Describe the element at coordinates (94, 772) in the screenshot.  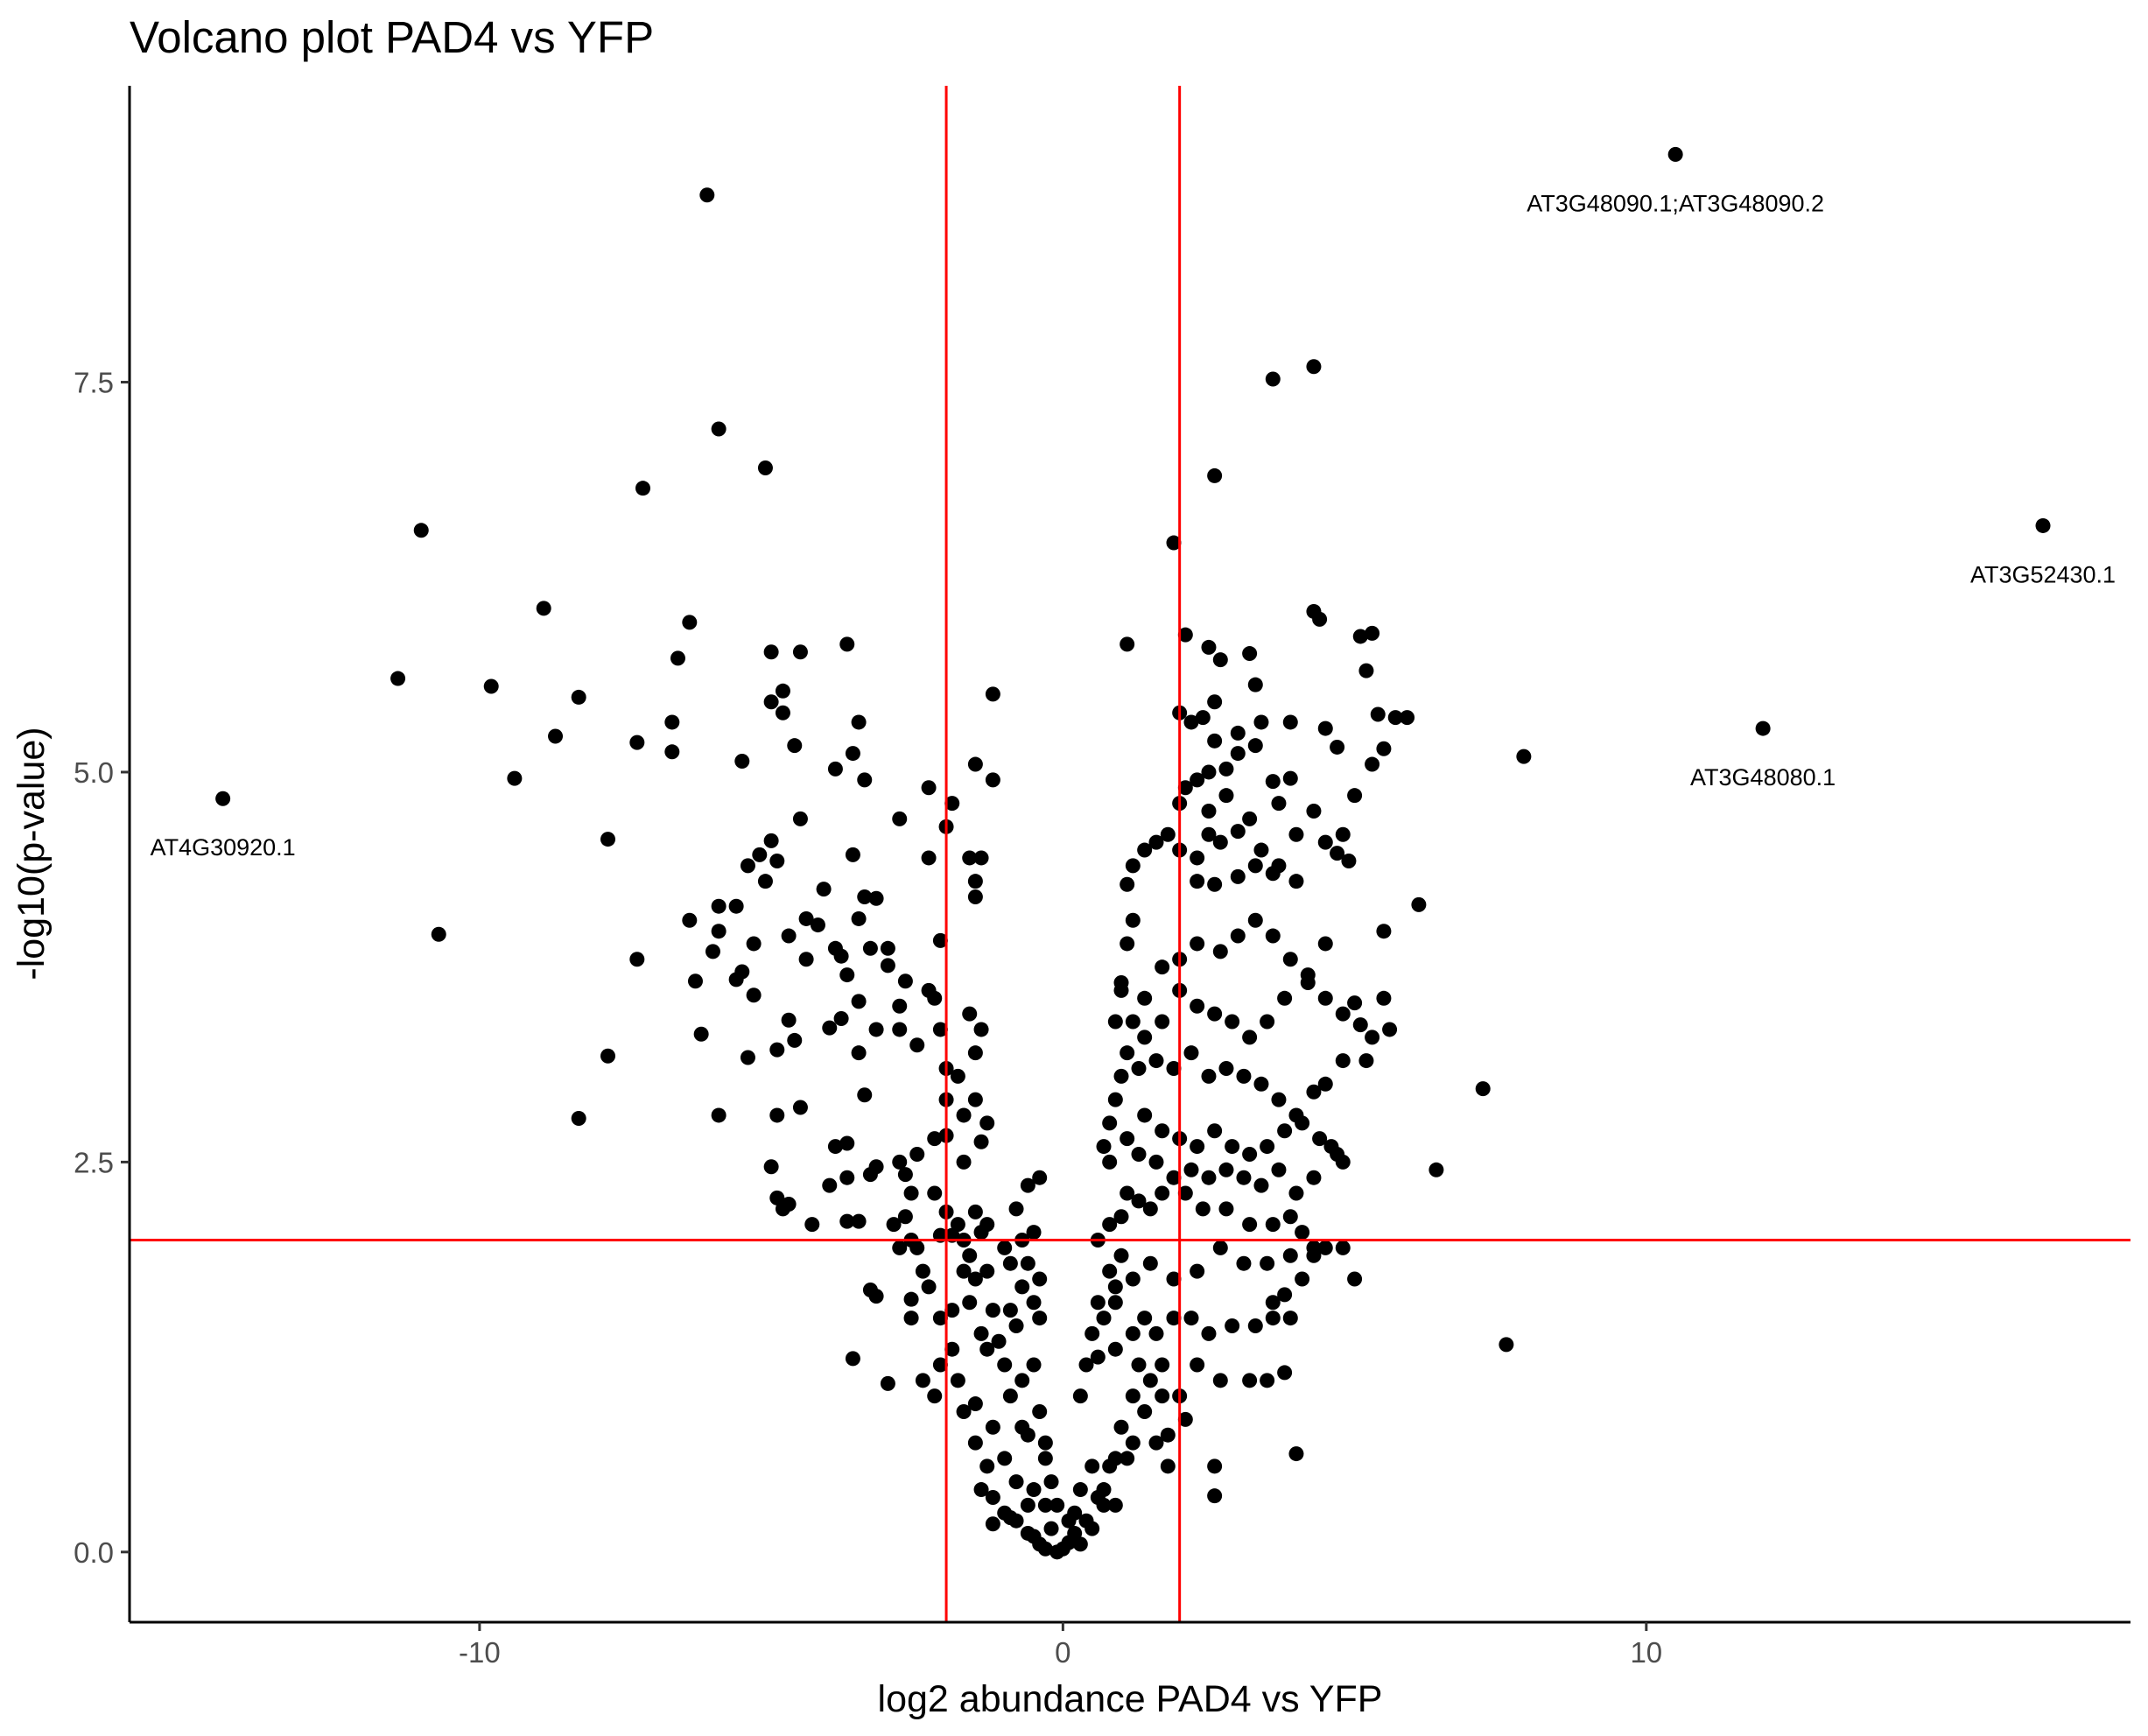
I see `y-tick-label: 5.0` at that location.